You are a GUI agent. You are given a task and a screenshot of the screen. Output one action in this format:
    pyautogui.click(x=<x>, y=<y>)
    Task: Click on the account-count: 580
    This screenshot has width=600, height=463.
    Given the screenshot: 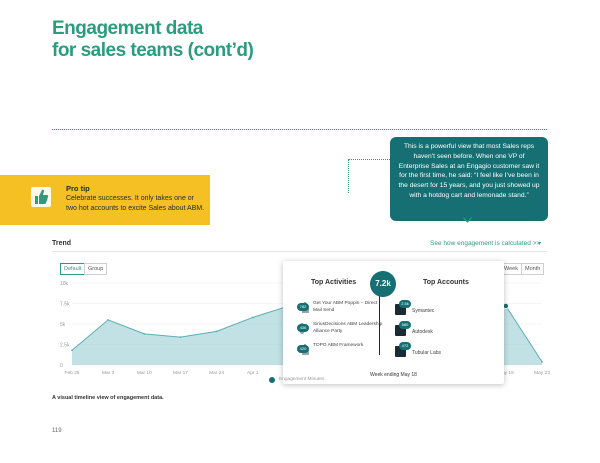 What is the action you would take?
    pyautogui.click(x=405, y=325)
    